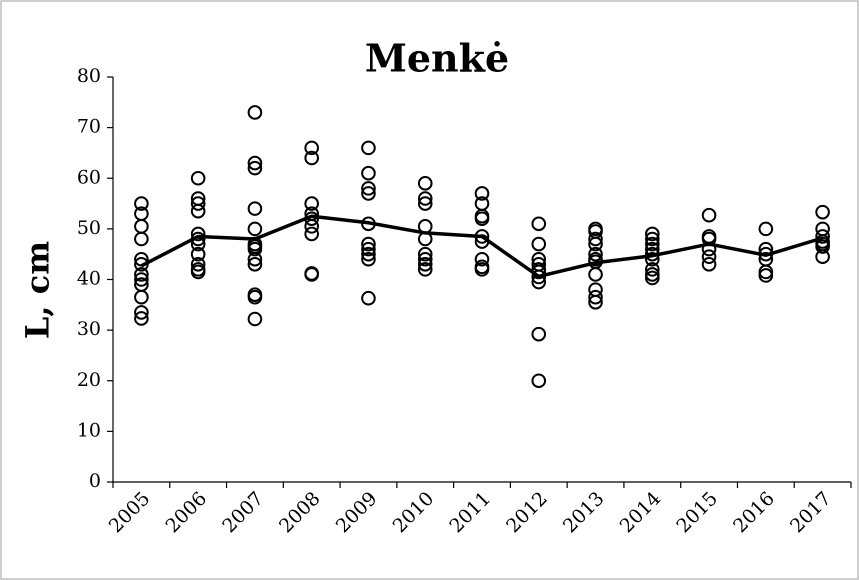  What do you see at coordinates (89, 380) in the screenshot?
I see `y-tick-label: 20` at bounding box center [89, 380].